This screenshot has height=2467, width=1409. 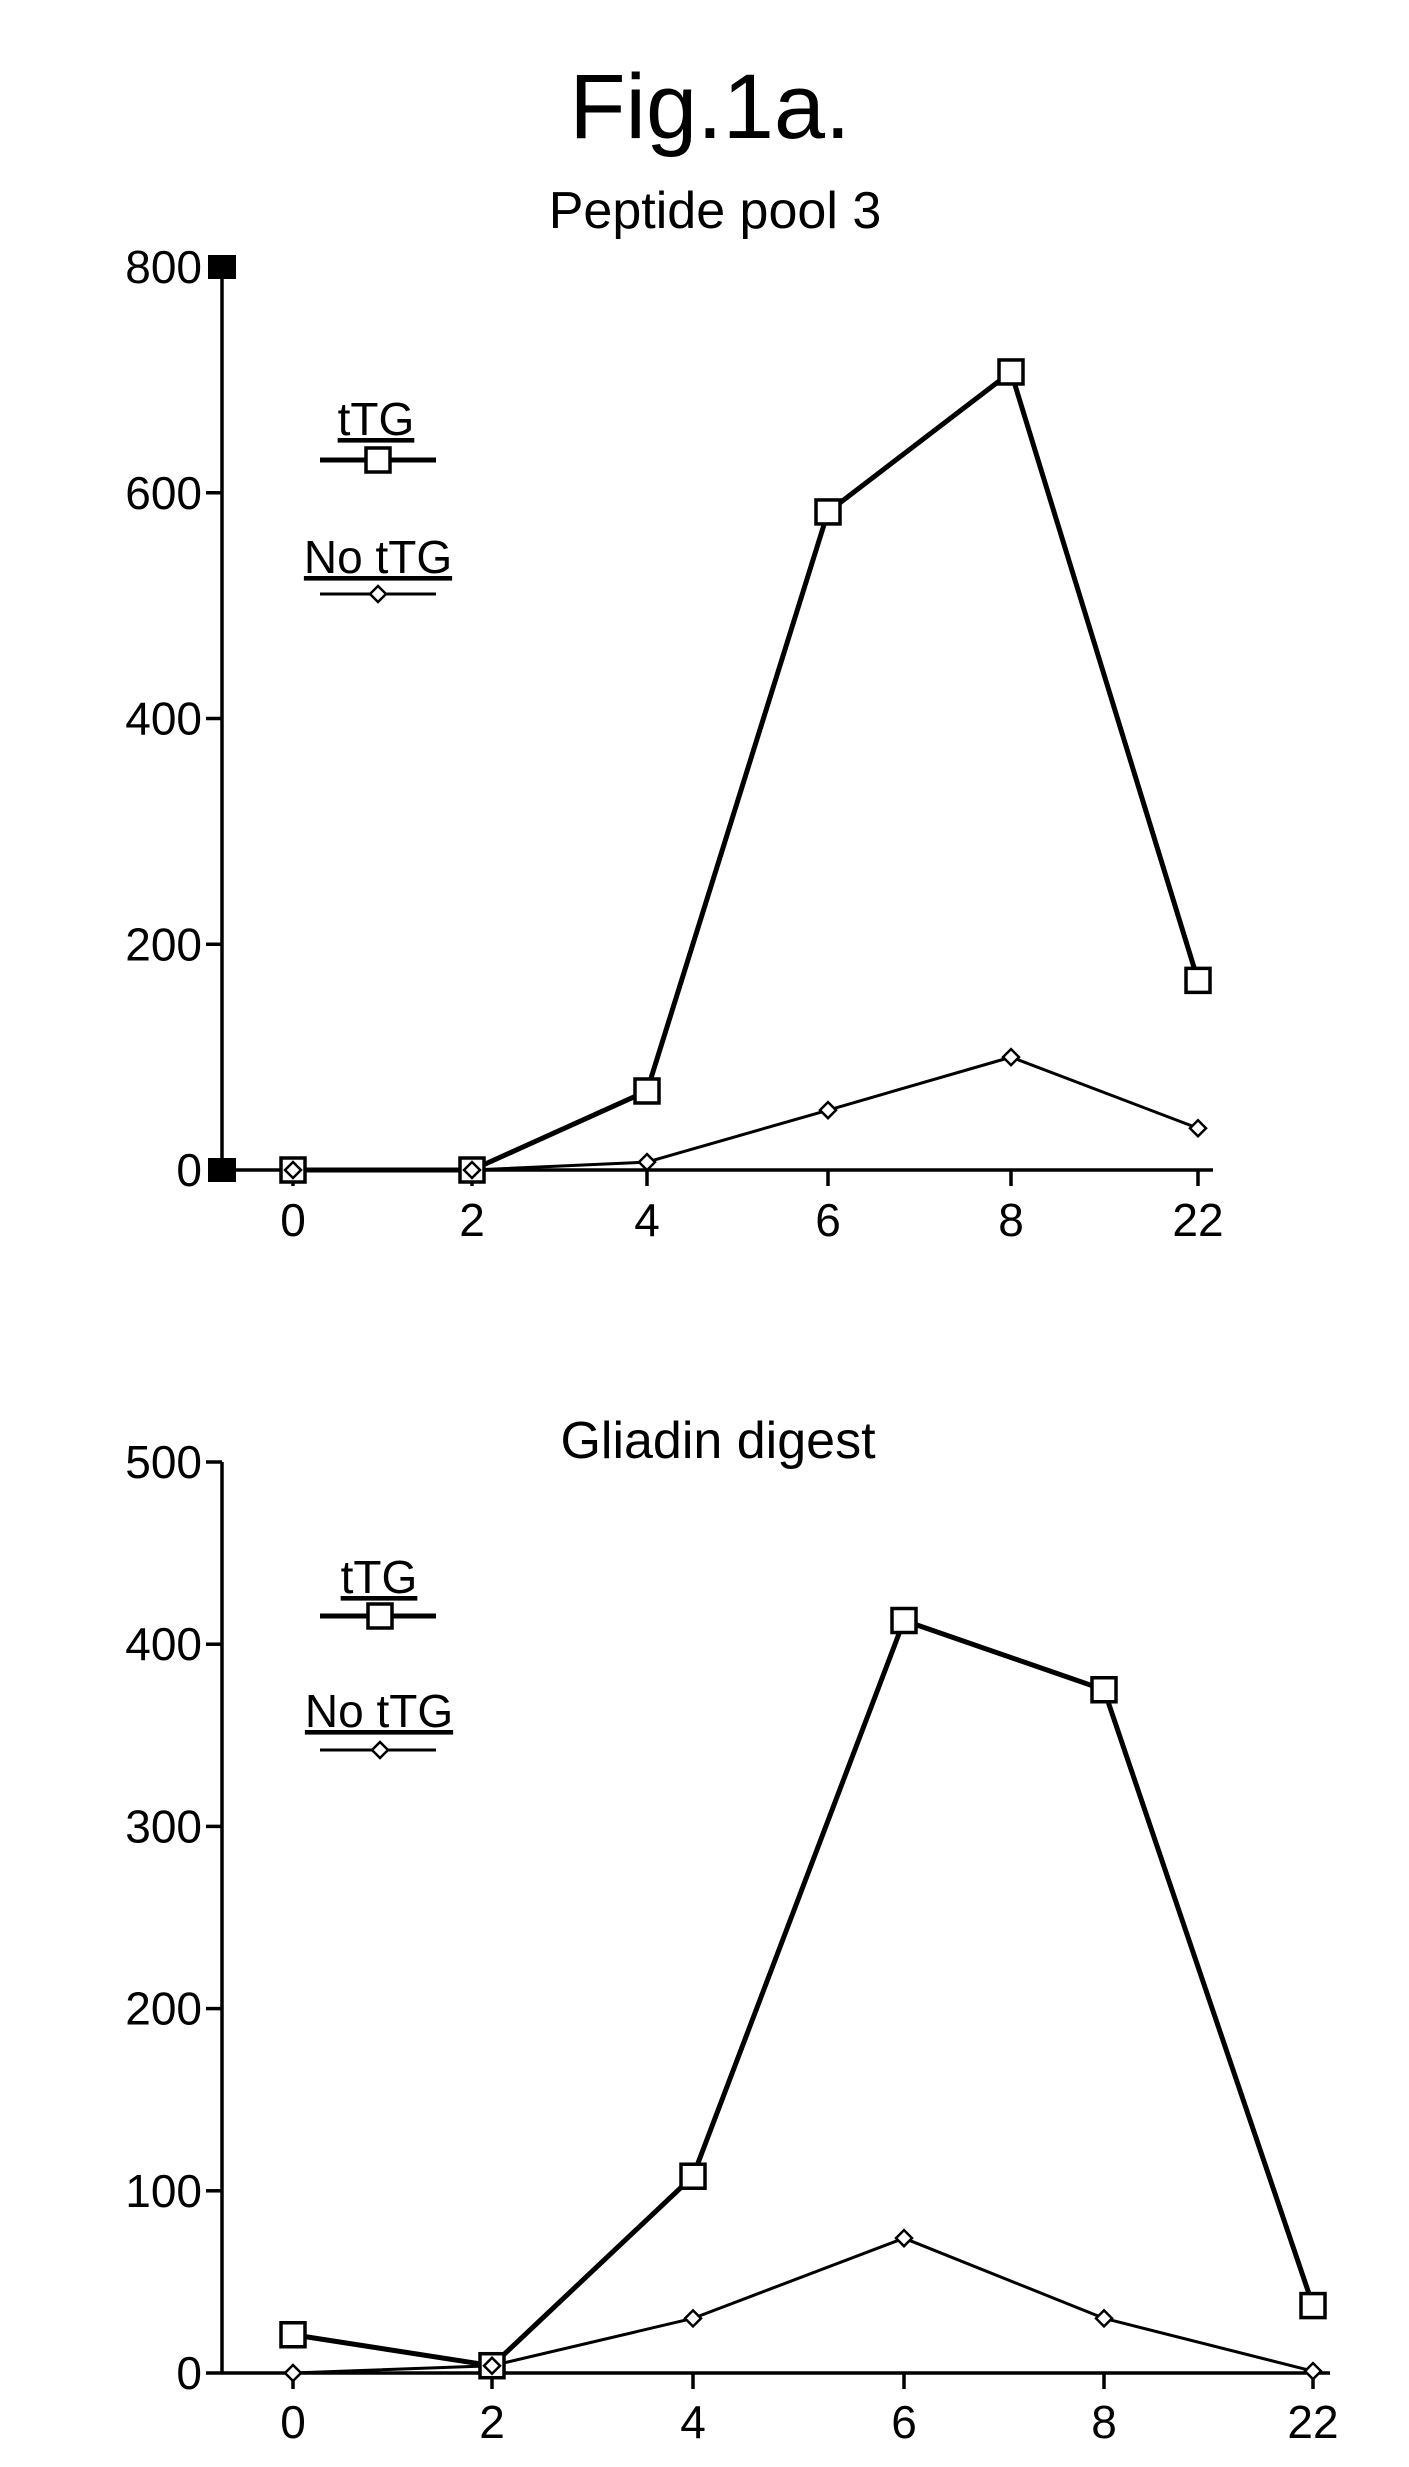 I want to click on y-tick-label: 100, so click(x=163, y=2191).